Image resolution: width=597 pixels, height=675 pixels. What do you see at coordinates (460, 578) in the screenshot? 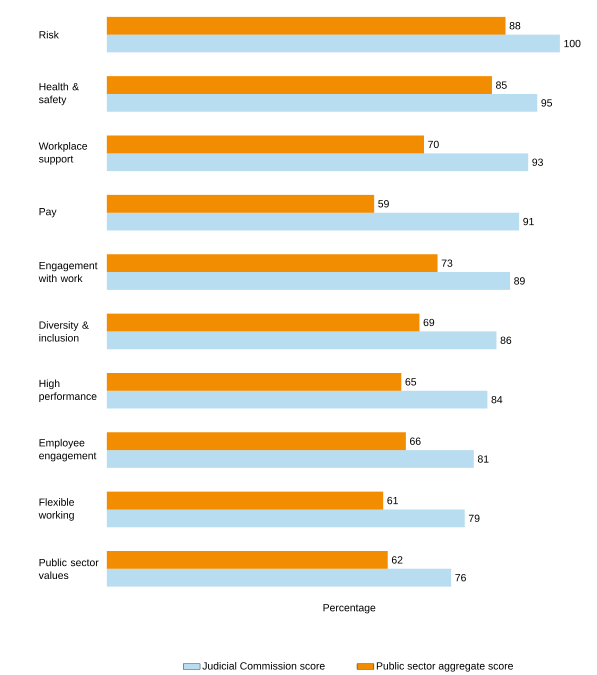
I see `data-label: 76` at bounding box center [460, 578].